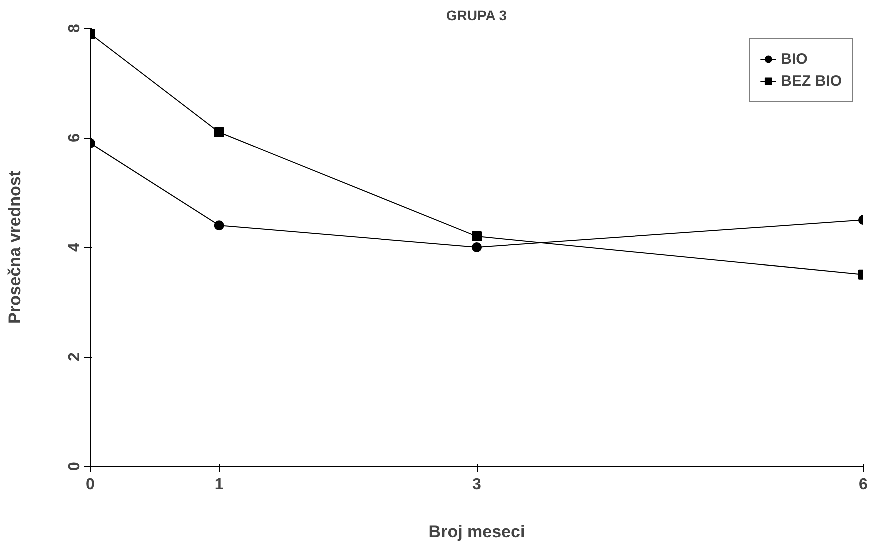 The image size is (875, 544). Describe the element at coordinates (477, 532) in the screenshot. I see `x-axis-title: Broj meseci` at that location.